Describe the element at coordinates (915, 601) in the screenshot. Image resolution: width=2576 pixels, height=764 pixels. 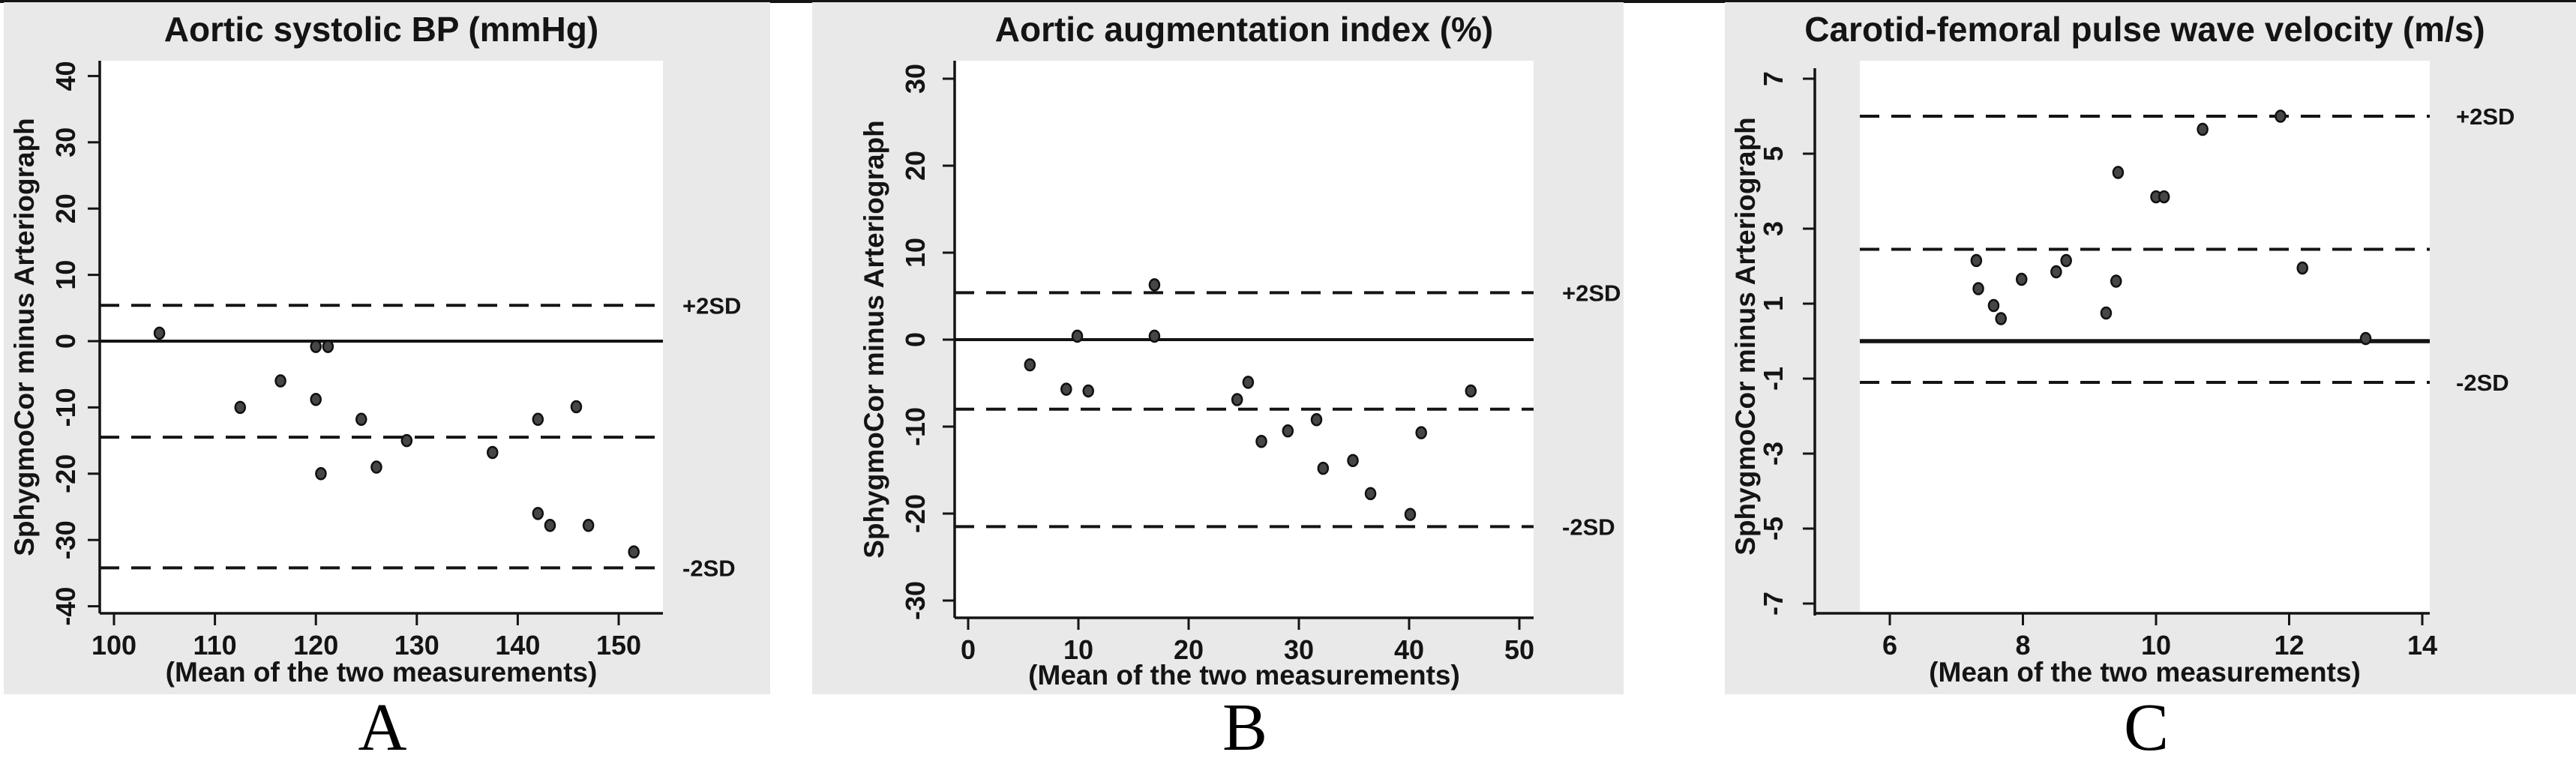
I see `y-tick-label: -30` at that location.